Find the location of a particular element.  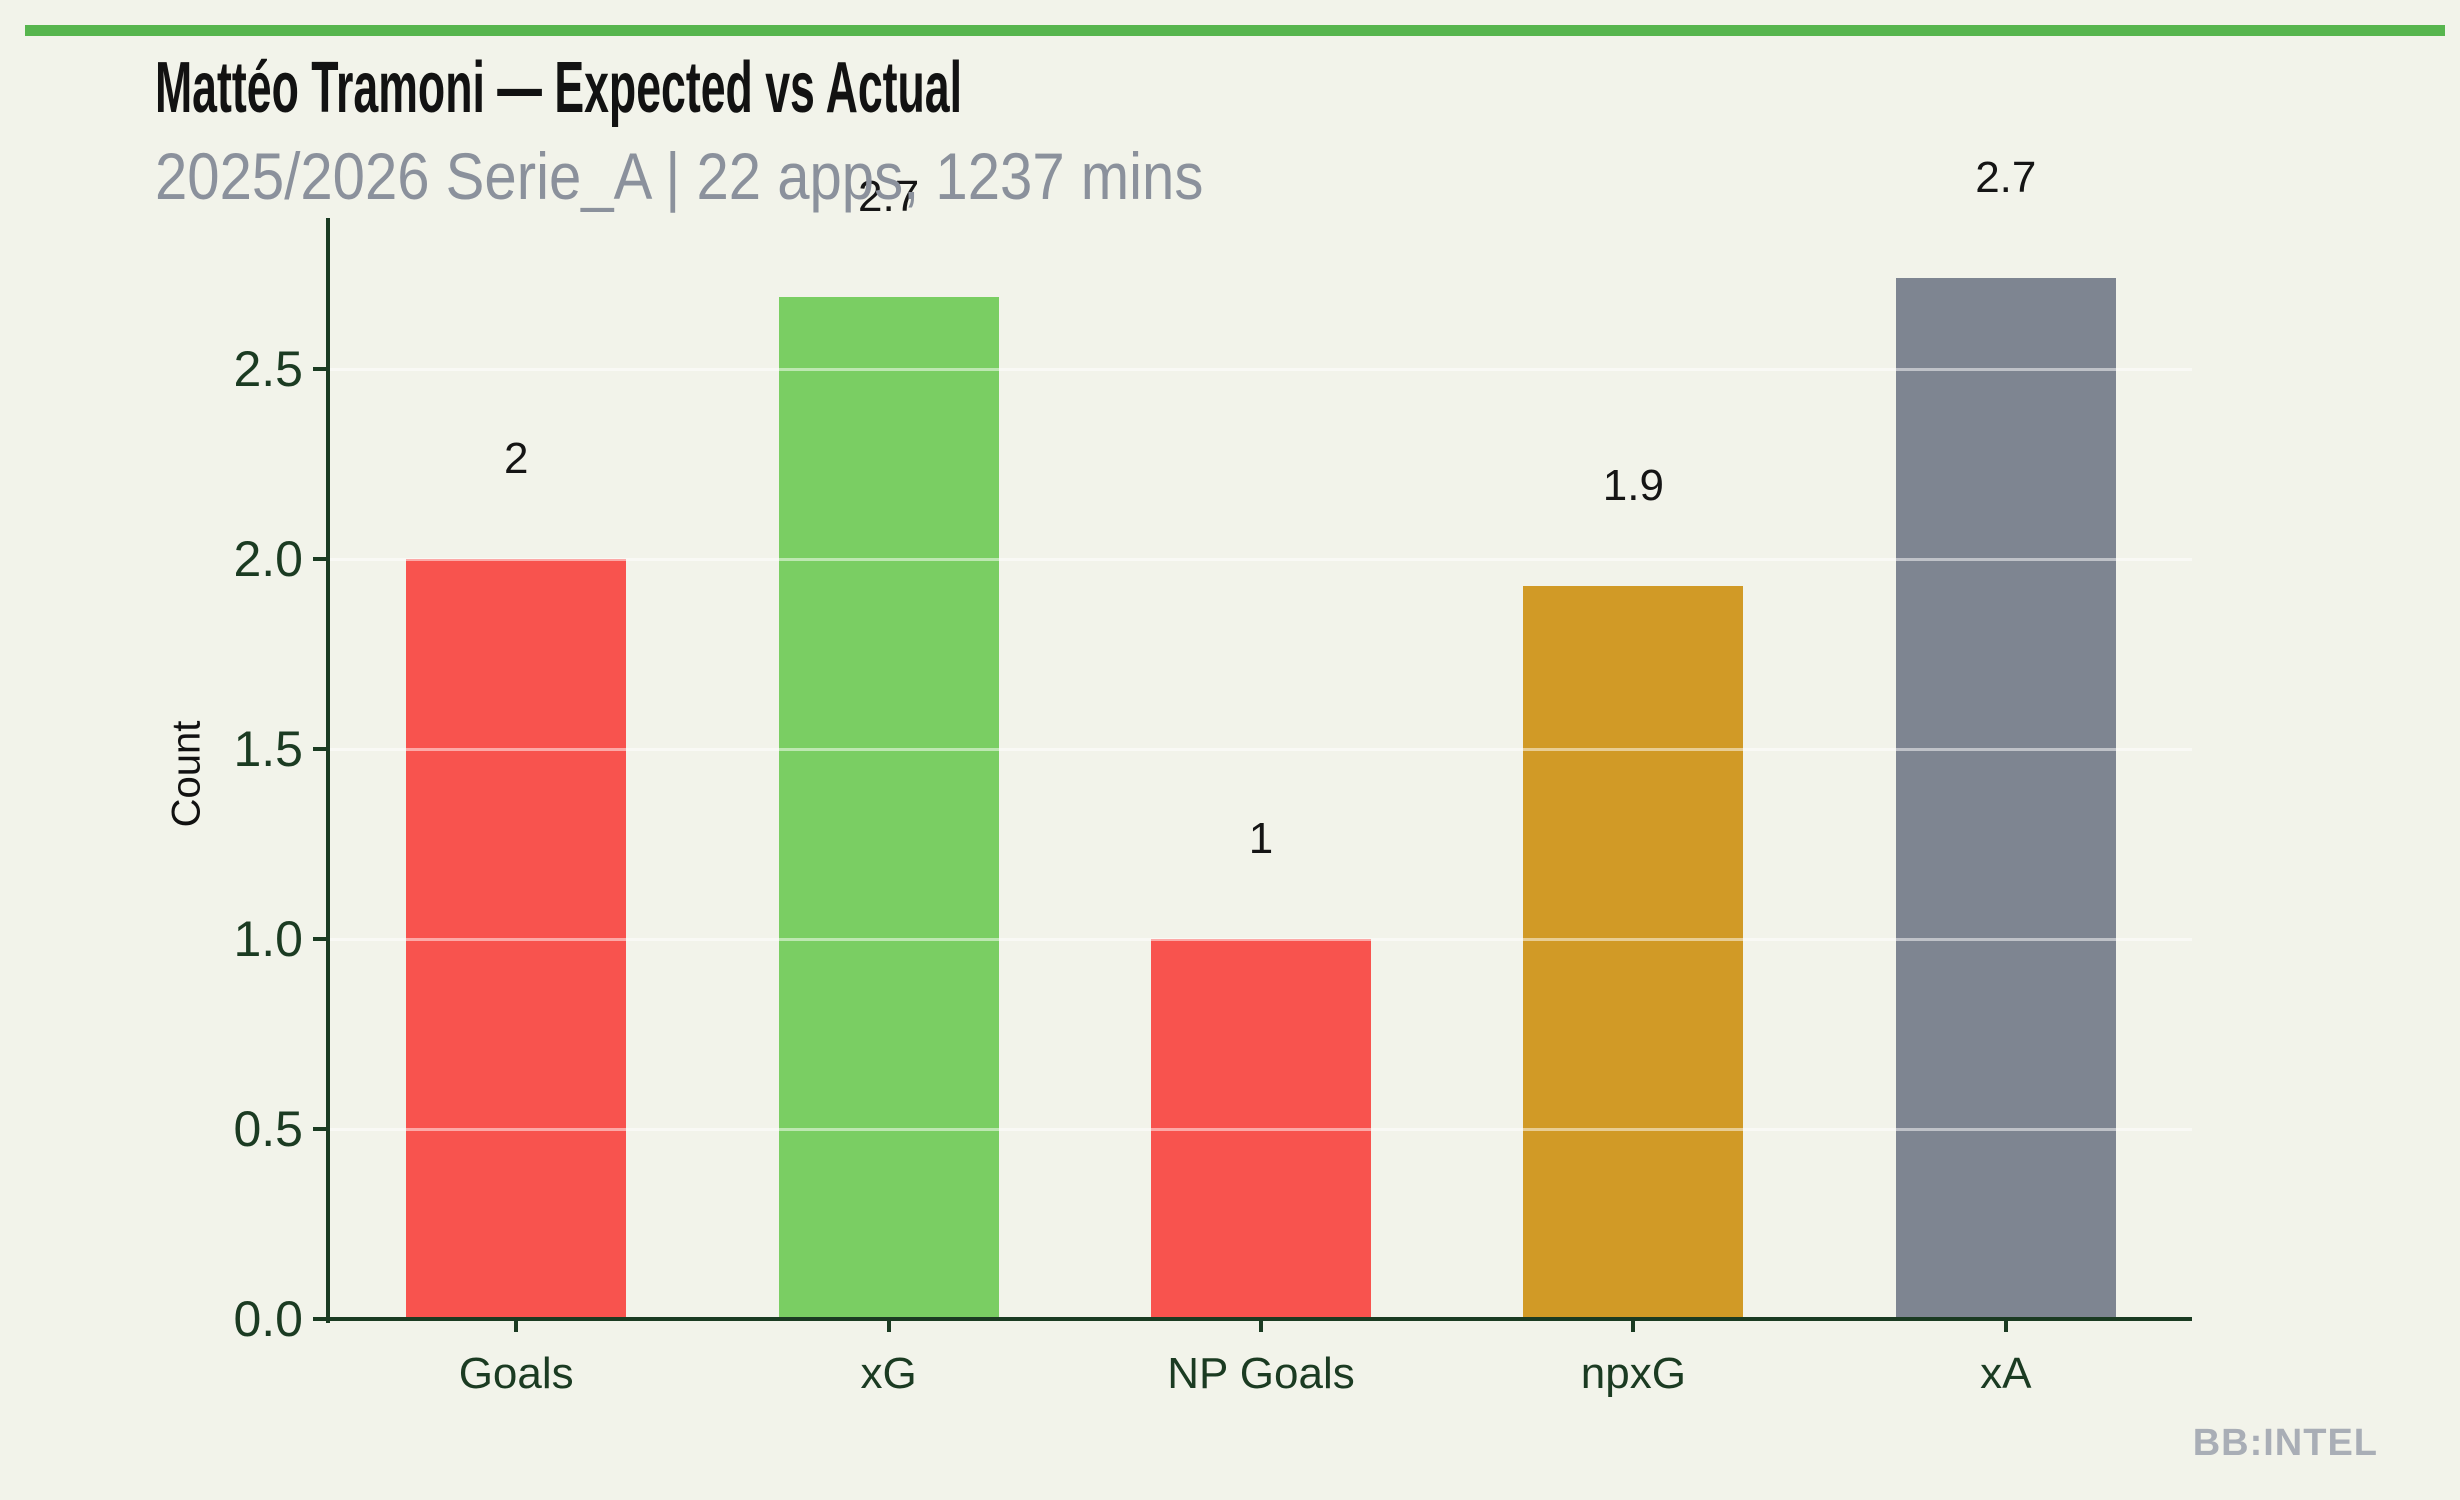

bar-npxg is located at coordinates (1633, 952).